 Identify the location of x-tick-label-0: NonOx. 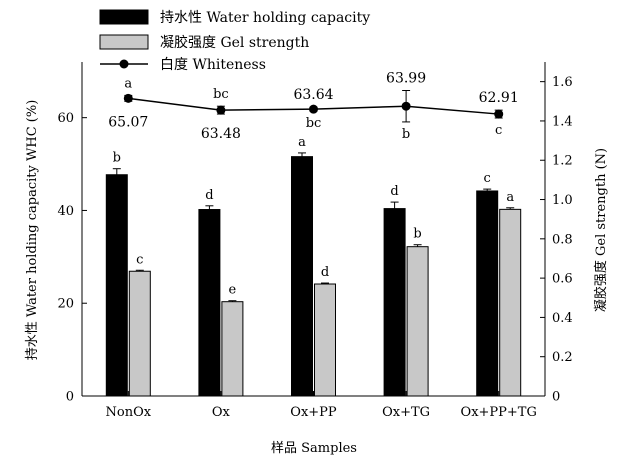
(129, 412).